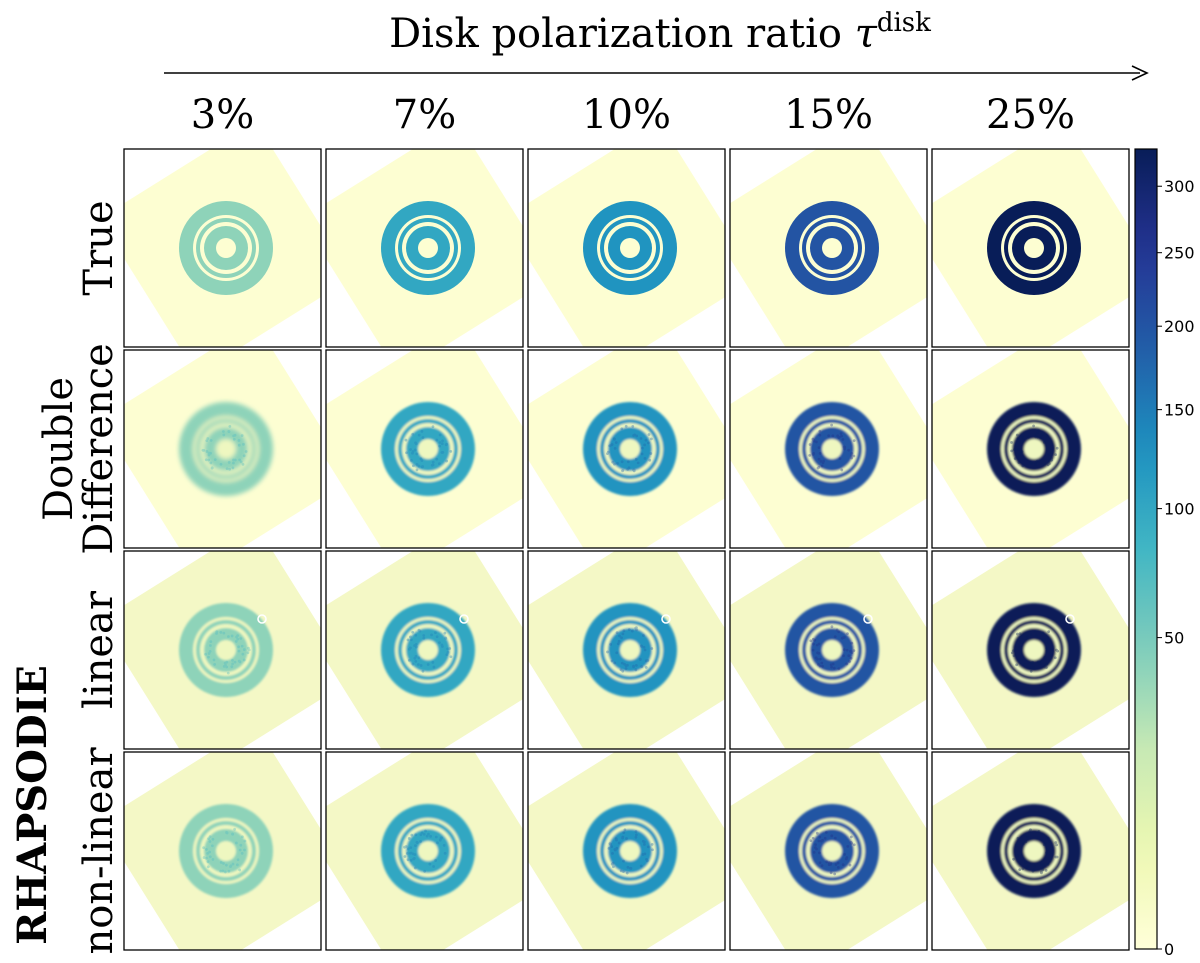  I want to click on row-header: True, so click(99, 247).